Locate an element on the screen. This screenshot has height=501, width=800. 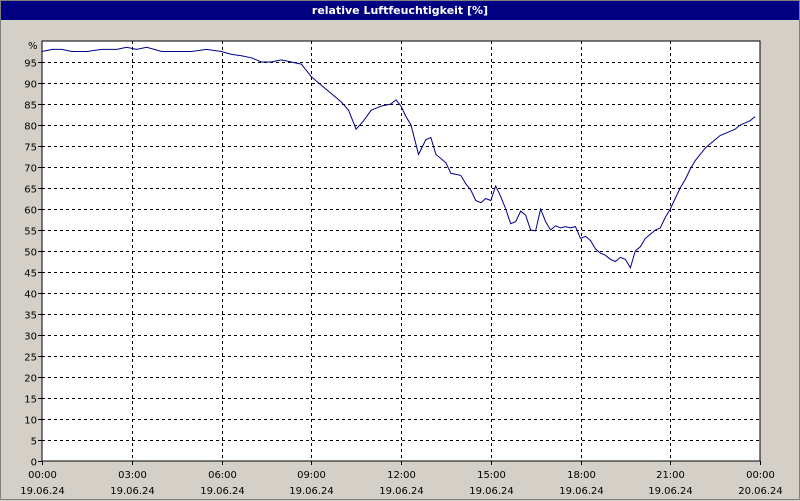
x-tick-time-label: 18:00 is located at coordinates (581, 475).